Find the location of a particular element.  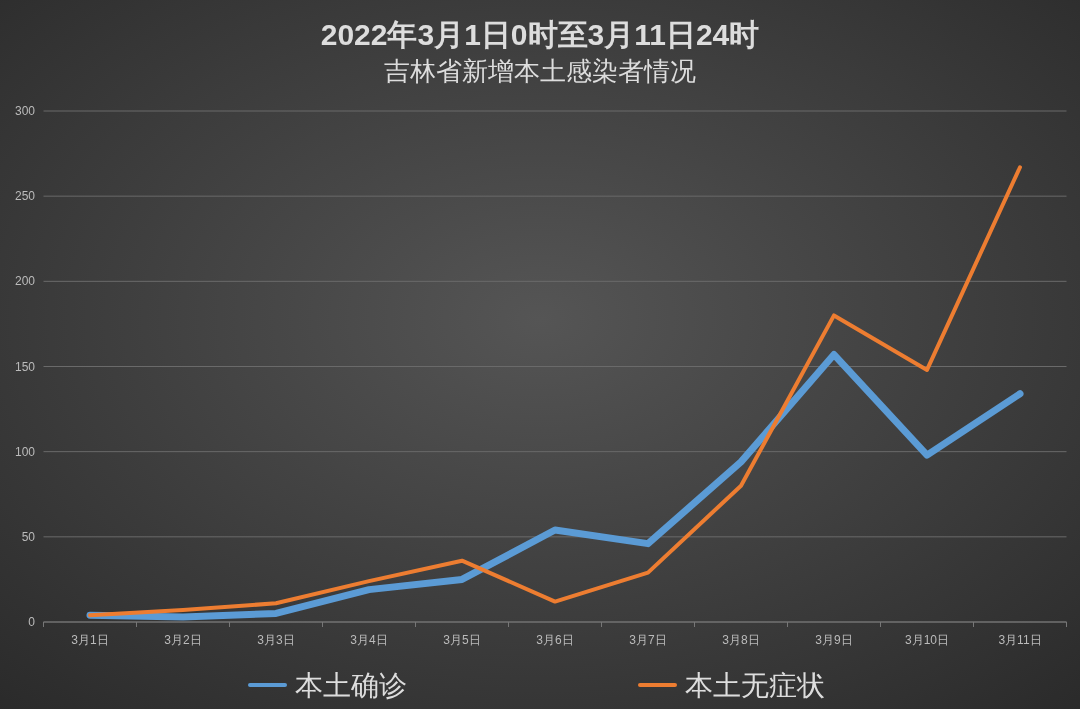

x-tick-label: 3月8日 is located at coordinates (741, 640).